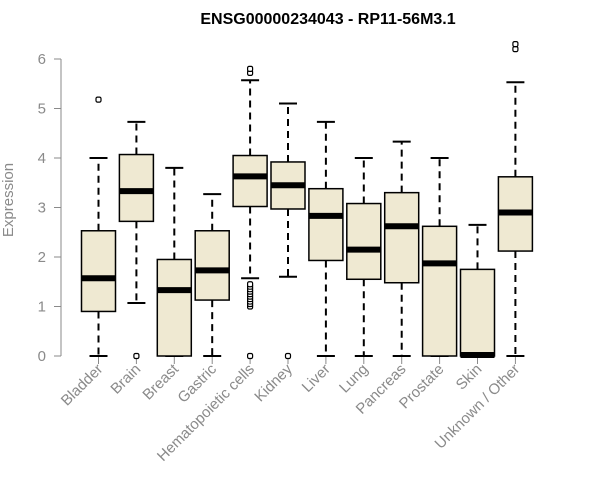 The width and height of the screenshot is (600, 500). What do you see at coordinates (273, 382) in the screenshot?
I see `x-tick-label: Kidney` at bounding box center [273, 382].